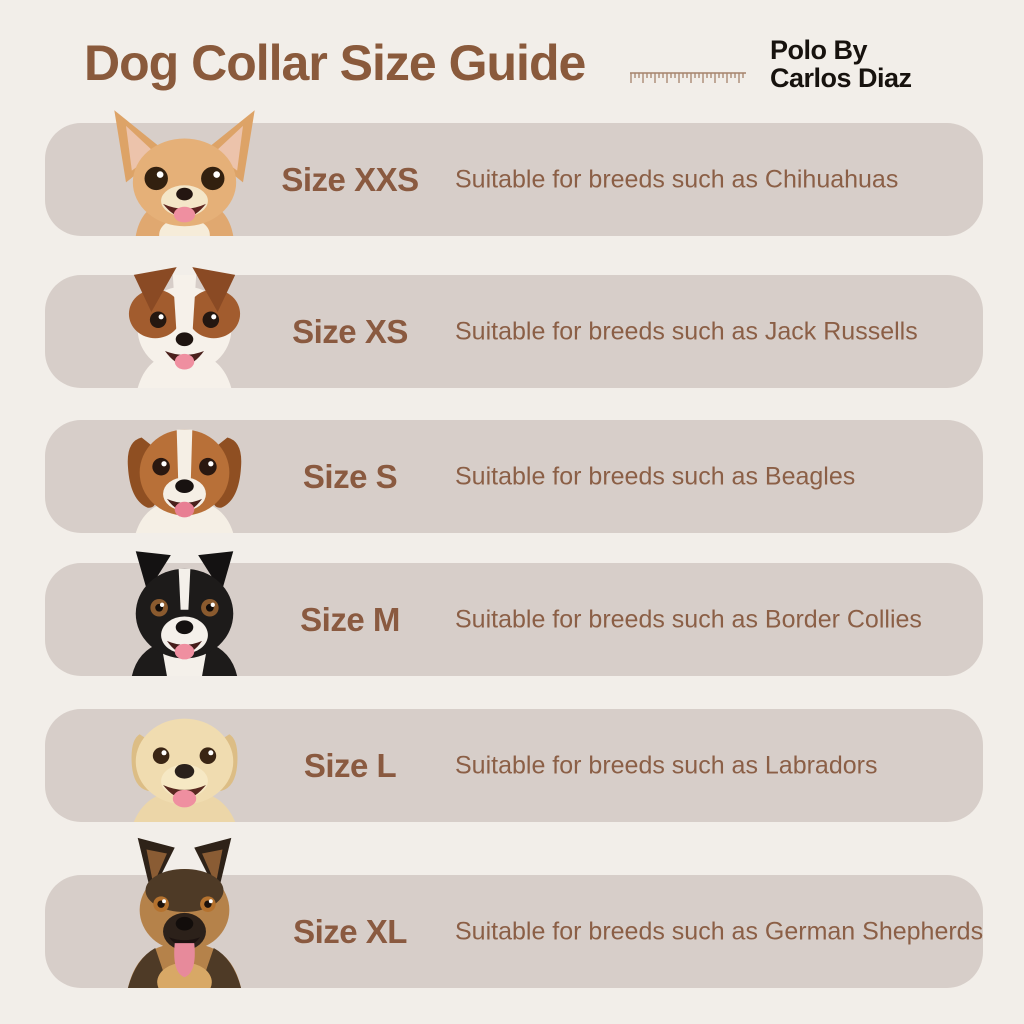 This screenshot has height=1024, width=1024. Describe the element at coordinates (184, 760) in the screenshot. I see `dog-photo-labrador` at that location.